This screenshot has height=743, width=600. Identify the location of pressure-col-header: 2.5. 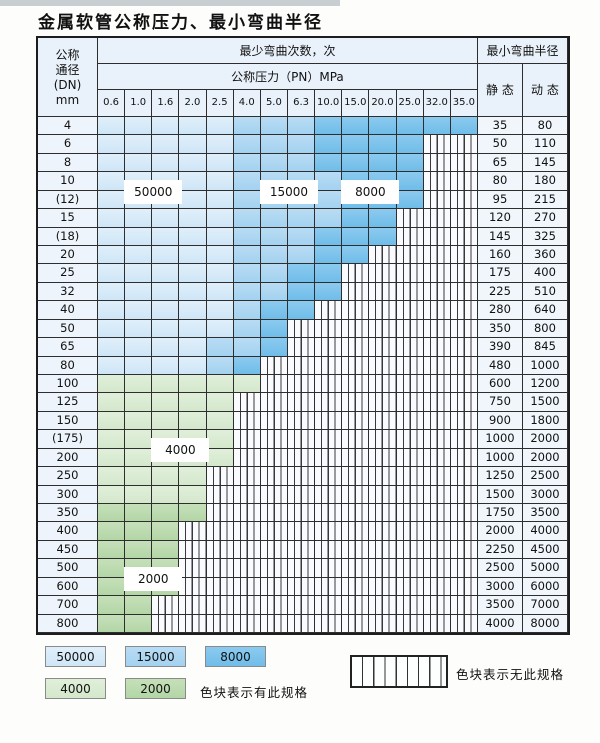
(220, 103).